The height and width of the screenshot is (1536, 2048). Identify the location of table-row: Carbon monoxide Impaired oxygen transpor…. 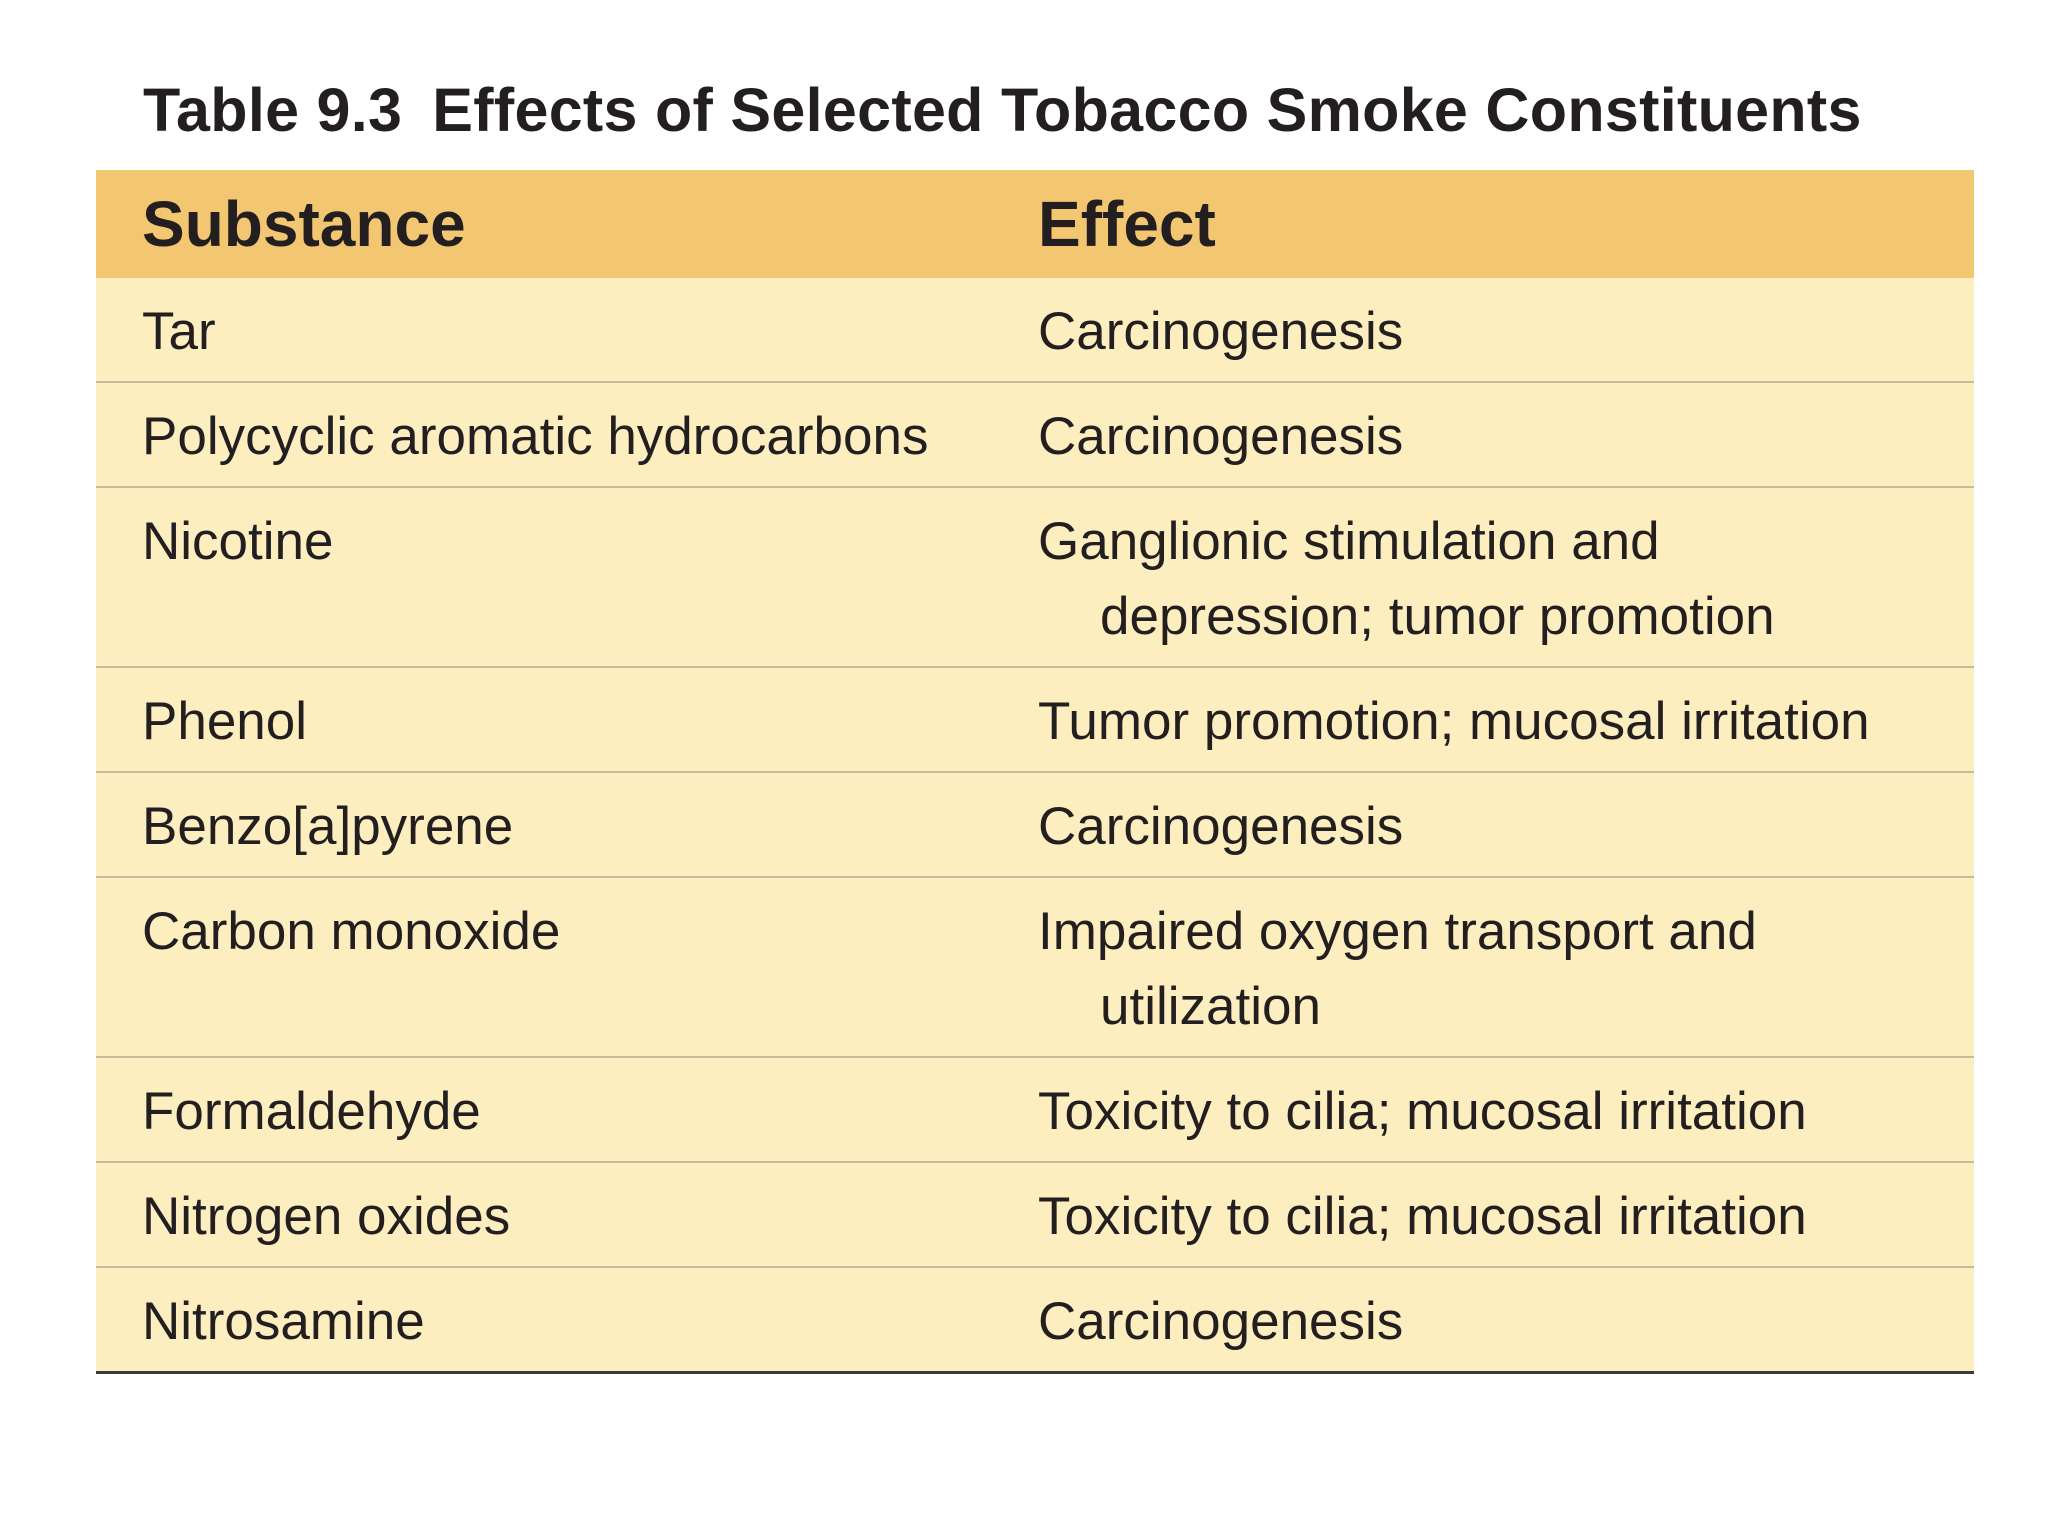
(1035, 966).